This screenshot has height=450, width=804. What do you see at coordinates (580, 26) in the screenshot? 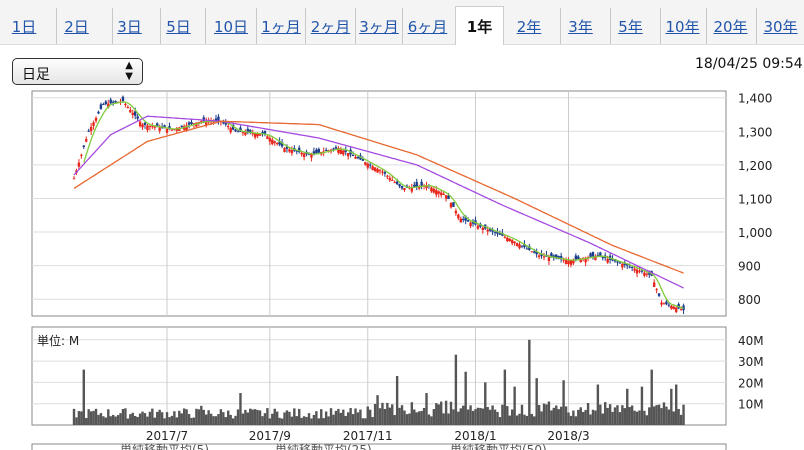
I see `range-tab-12: 3年` at bounding box center [580, 26].